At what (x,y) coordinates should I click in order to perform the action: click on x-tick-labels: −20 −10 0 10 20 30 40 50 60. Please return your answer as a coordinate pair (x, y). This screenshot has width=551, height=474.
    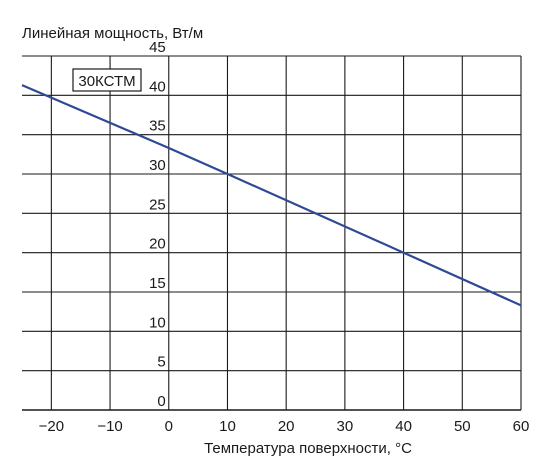
    Looking at the image, I should click on (284, 426).